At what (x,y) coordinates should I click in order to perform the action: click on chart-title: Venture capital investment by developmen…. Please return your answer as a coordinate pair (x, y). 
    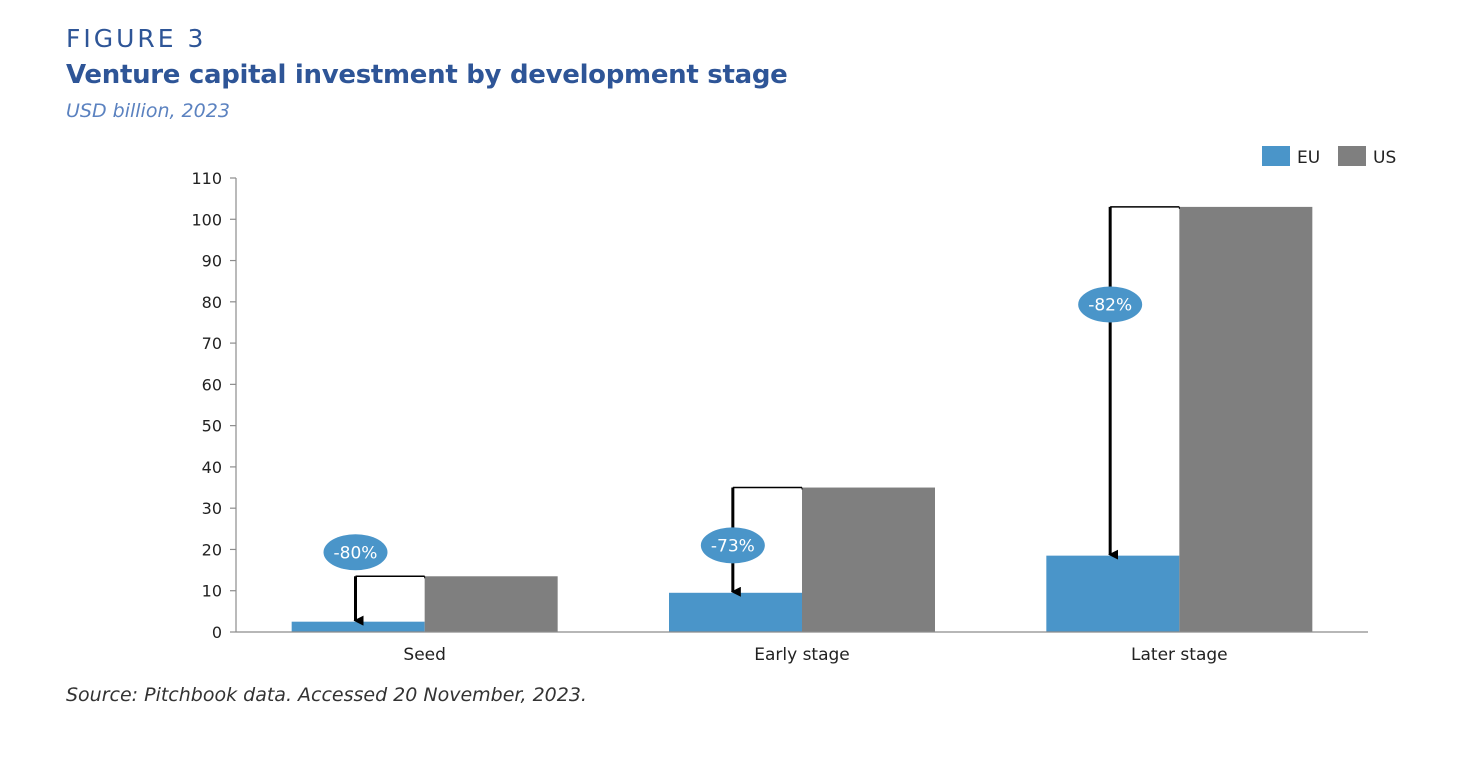
    Looking at the image, I should click on (427, 75).